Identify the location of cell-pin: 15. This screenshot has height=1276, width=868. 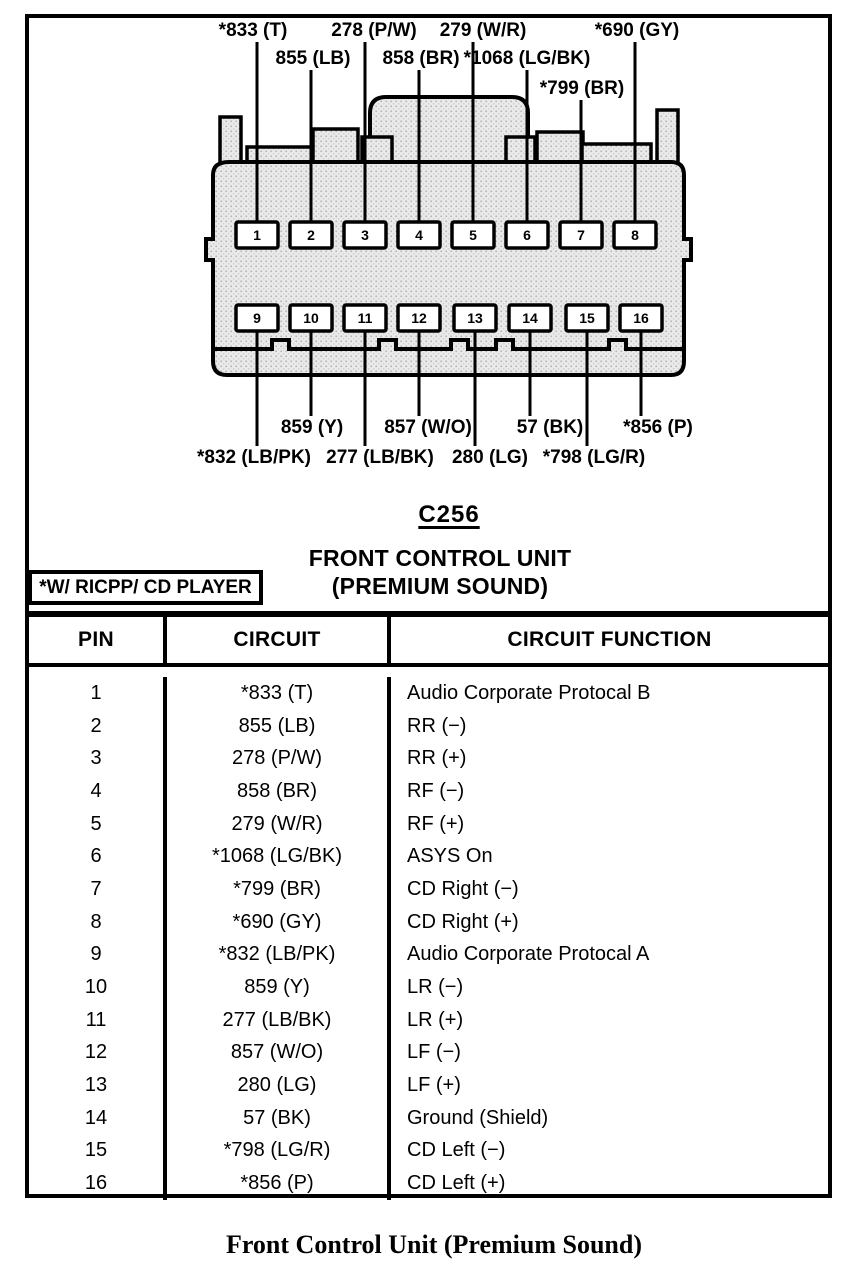
(98, 1151).